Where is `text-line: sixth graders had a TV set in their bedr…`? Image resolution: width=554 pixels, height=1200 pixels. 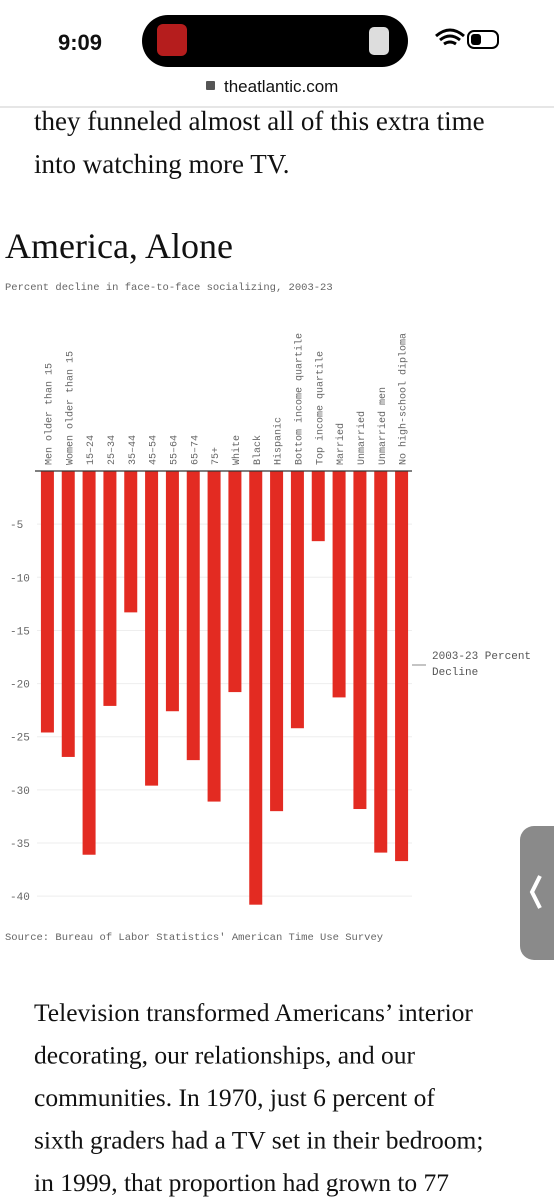
text-line: sixth graders had a TV set in their bedr… is located at coordinates (258, 1140).